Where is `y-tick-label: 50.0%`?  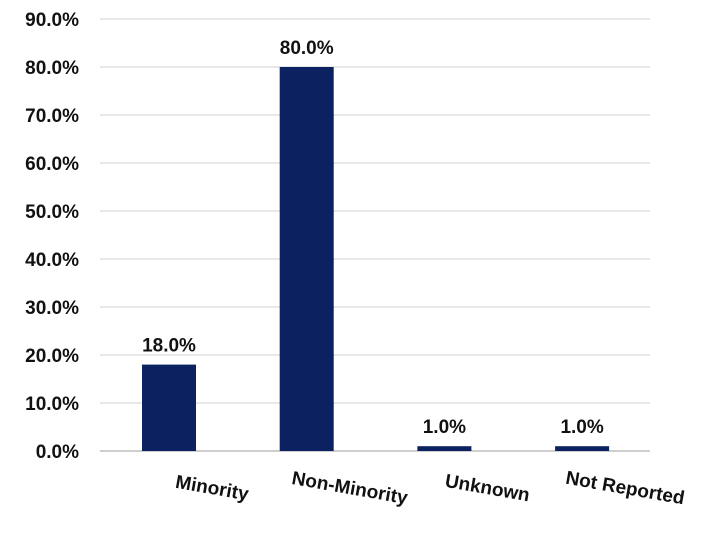
y-tick-label: 50.0% is located at coordinates (52, 212).